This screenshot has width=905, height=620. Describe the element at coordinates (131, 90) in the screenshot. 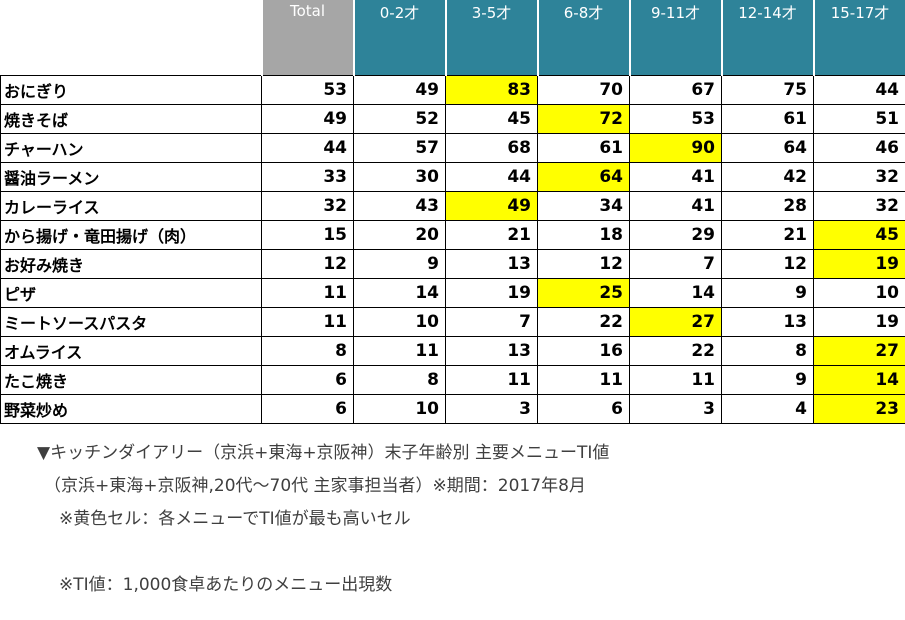

I see `row-label: おにぎり` at that location.